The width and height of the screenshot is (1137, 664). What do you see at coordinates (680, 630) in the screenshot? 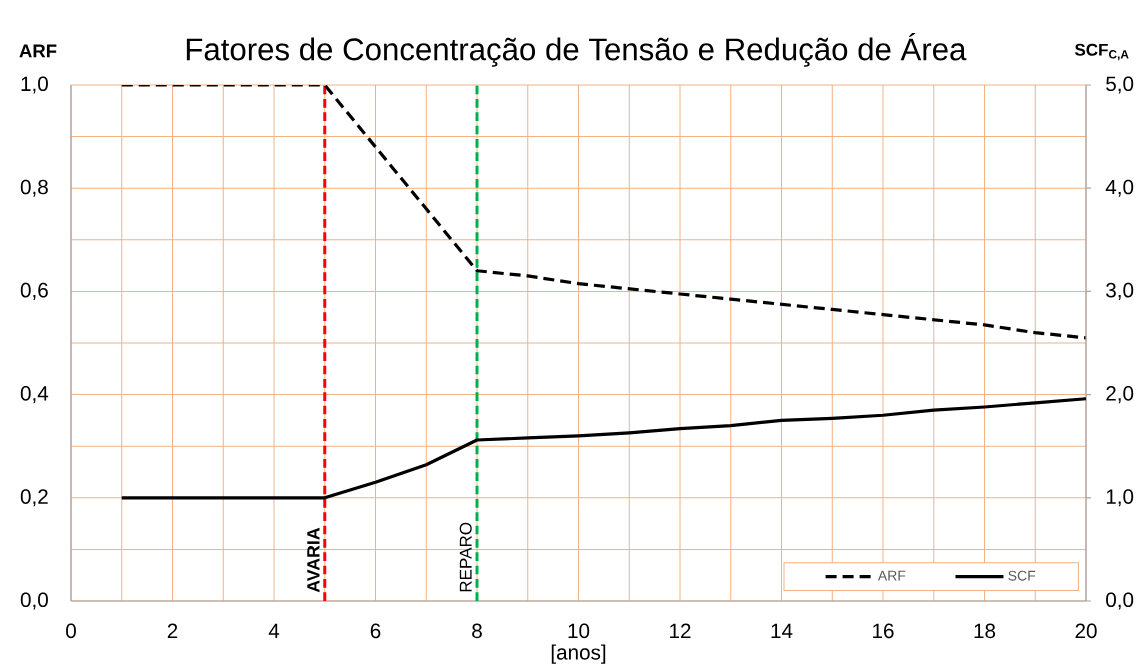
I see `x-tick-label: 12` at bounding box center [680, 630].